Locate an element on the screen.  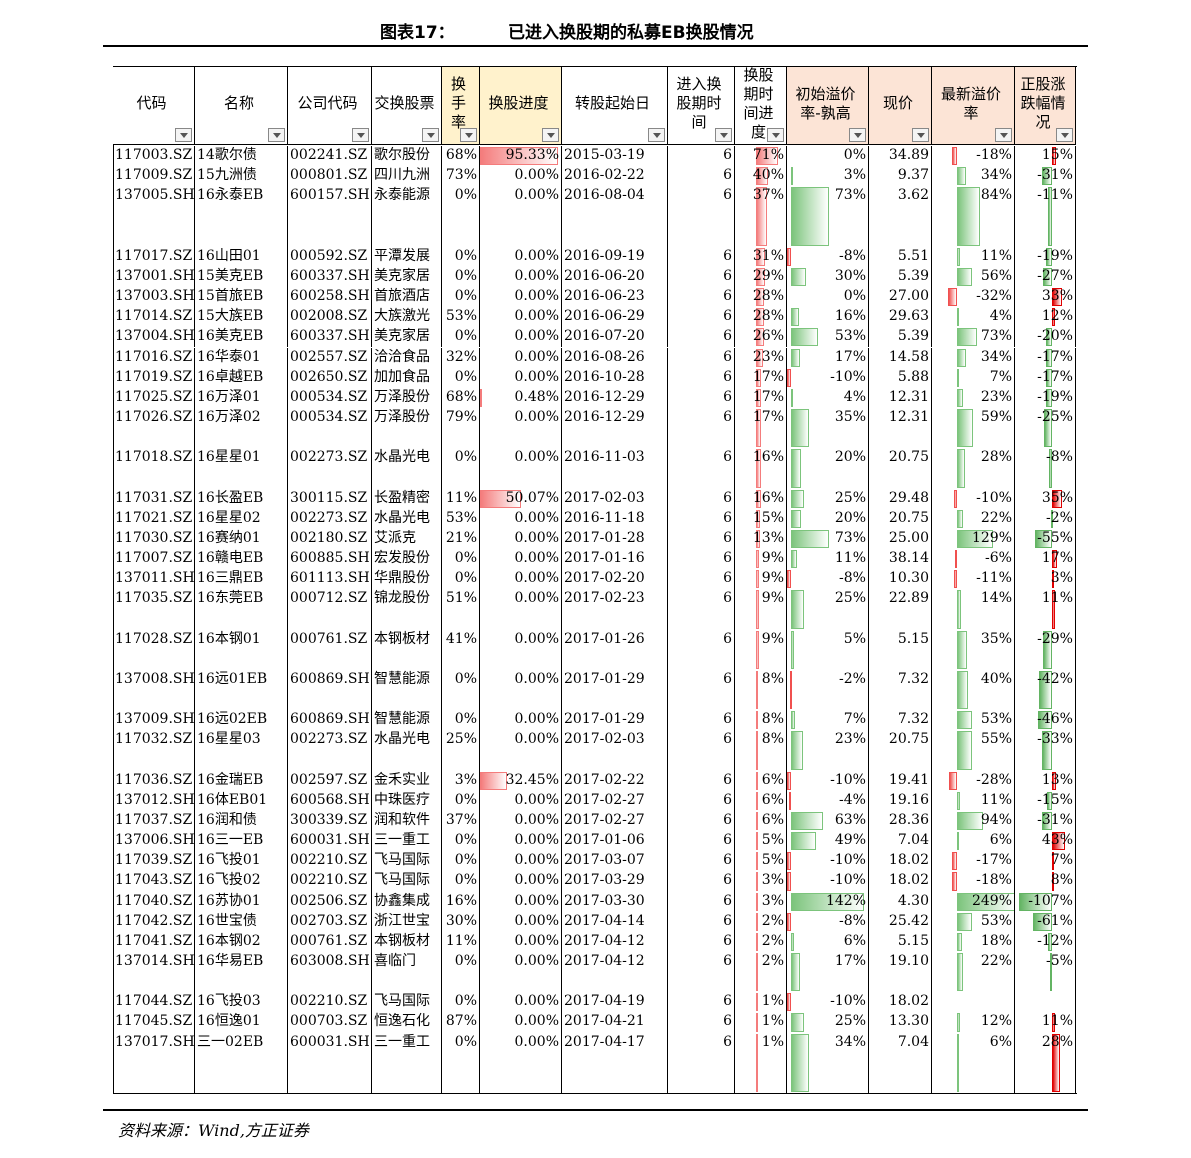
cell-text: 0% is located at coordinates (465, 296).